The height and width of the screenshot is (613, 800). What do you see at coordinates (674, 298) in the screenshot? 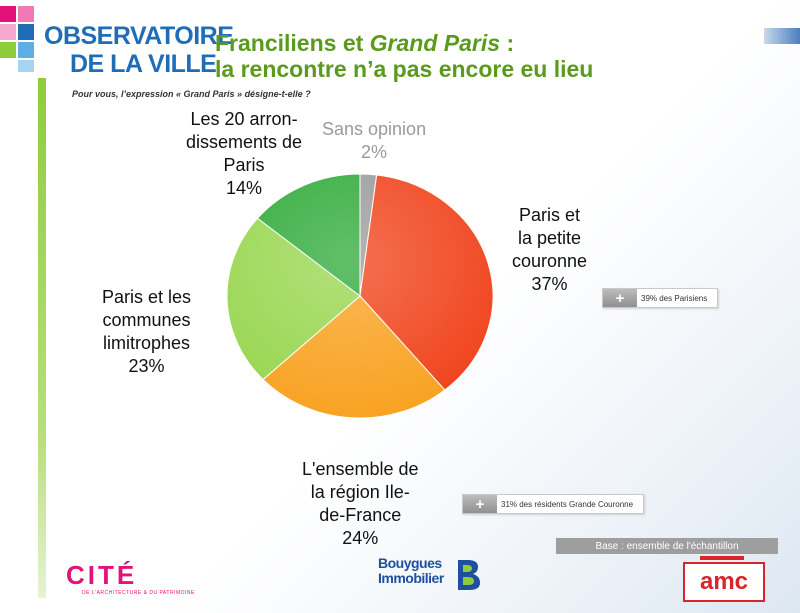
I see `callout-parisiens-text: 39% des Parisiens` at bounding box center [674, 298].